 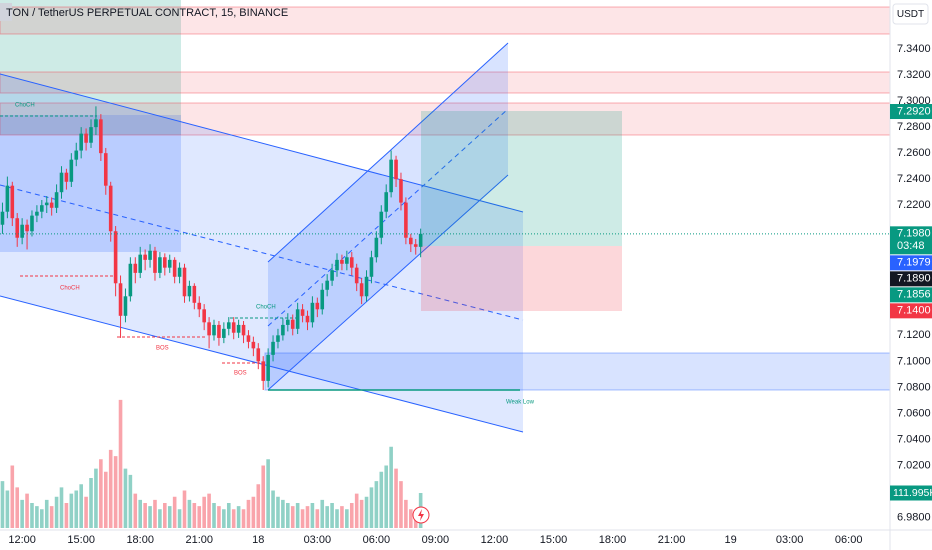 I want to click on currency-button, so click(x=910, y=14).